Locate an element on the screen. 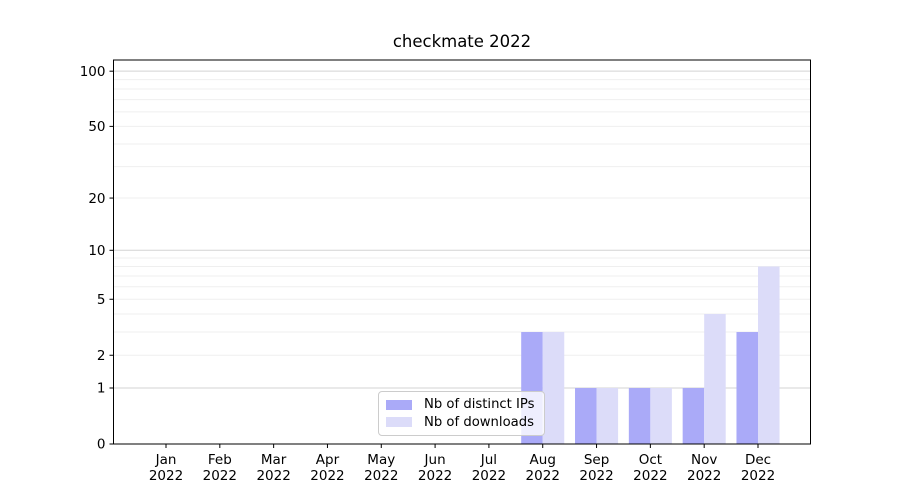  legend-swatch-downloads is located at coordinates (399, 422).